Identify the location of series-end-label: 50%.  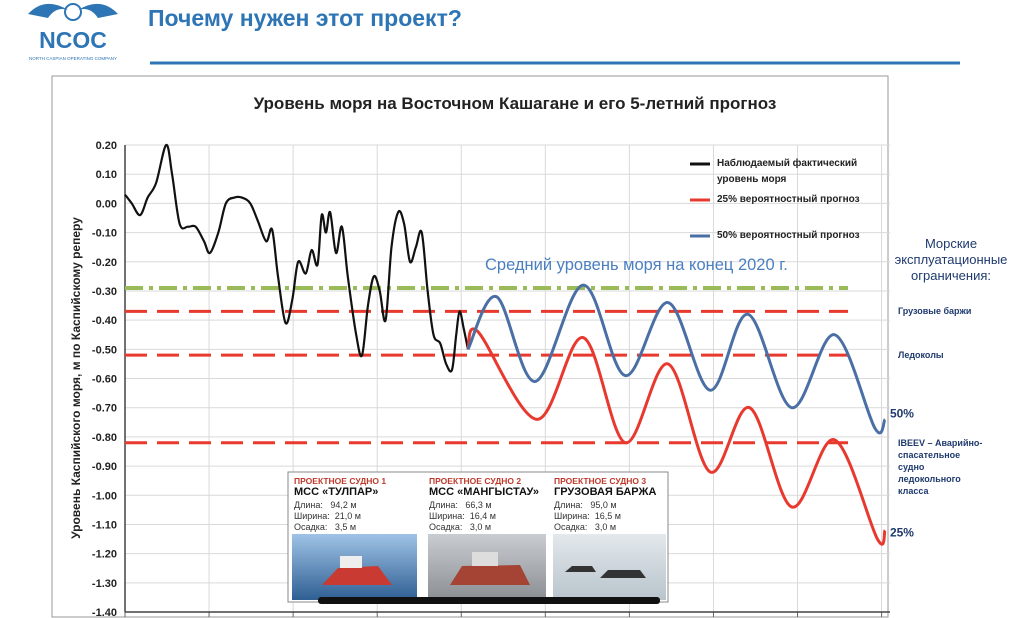
(902, 413).